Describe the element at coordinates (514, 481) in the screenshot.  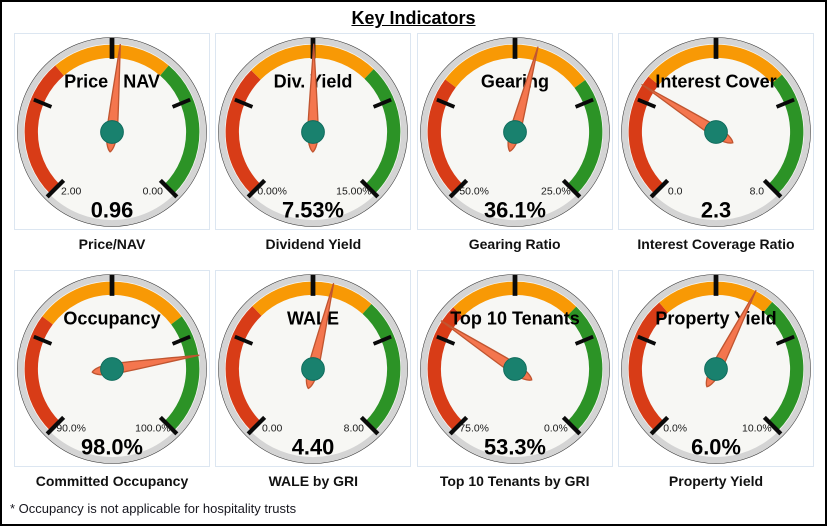
I see `gauge-caption: Top 10 Tenants by GRI` at that location.